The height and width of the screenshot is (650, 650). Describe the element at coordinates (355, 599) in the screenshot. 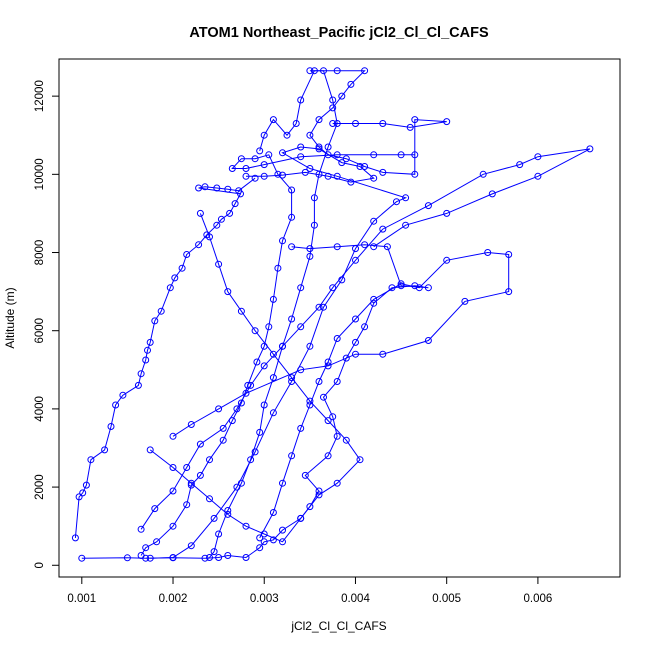

I see `x-tick-label: 0.004` at that location.